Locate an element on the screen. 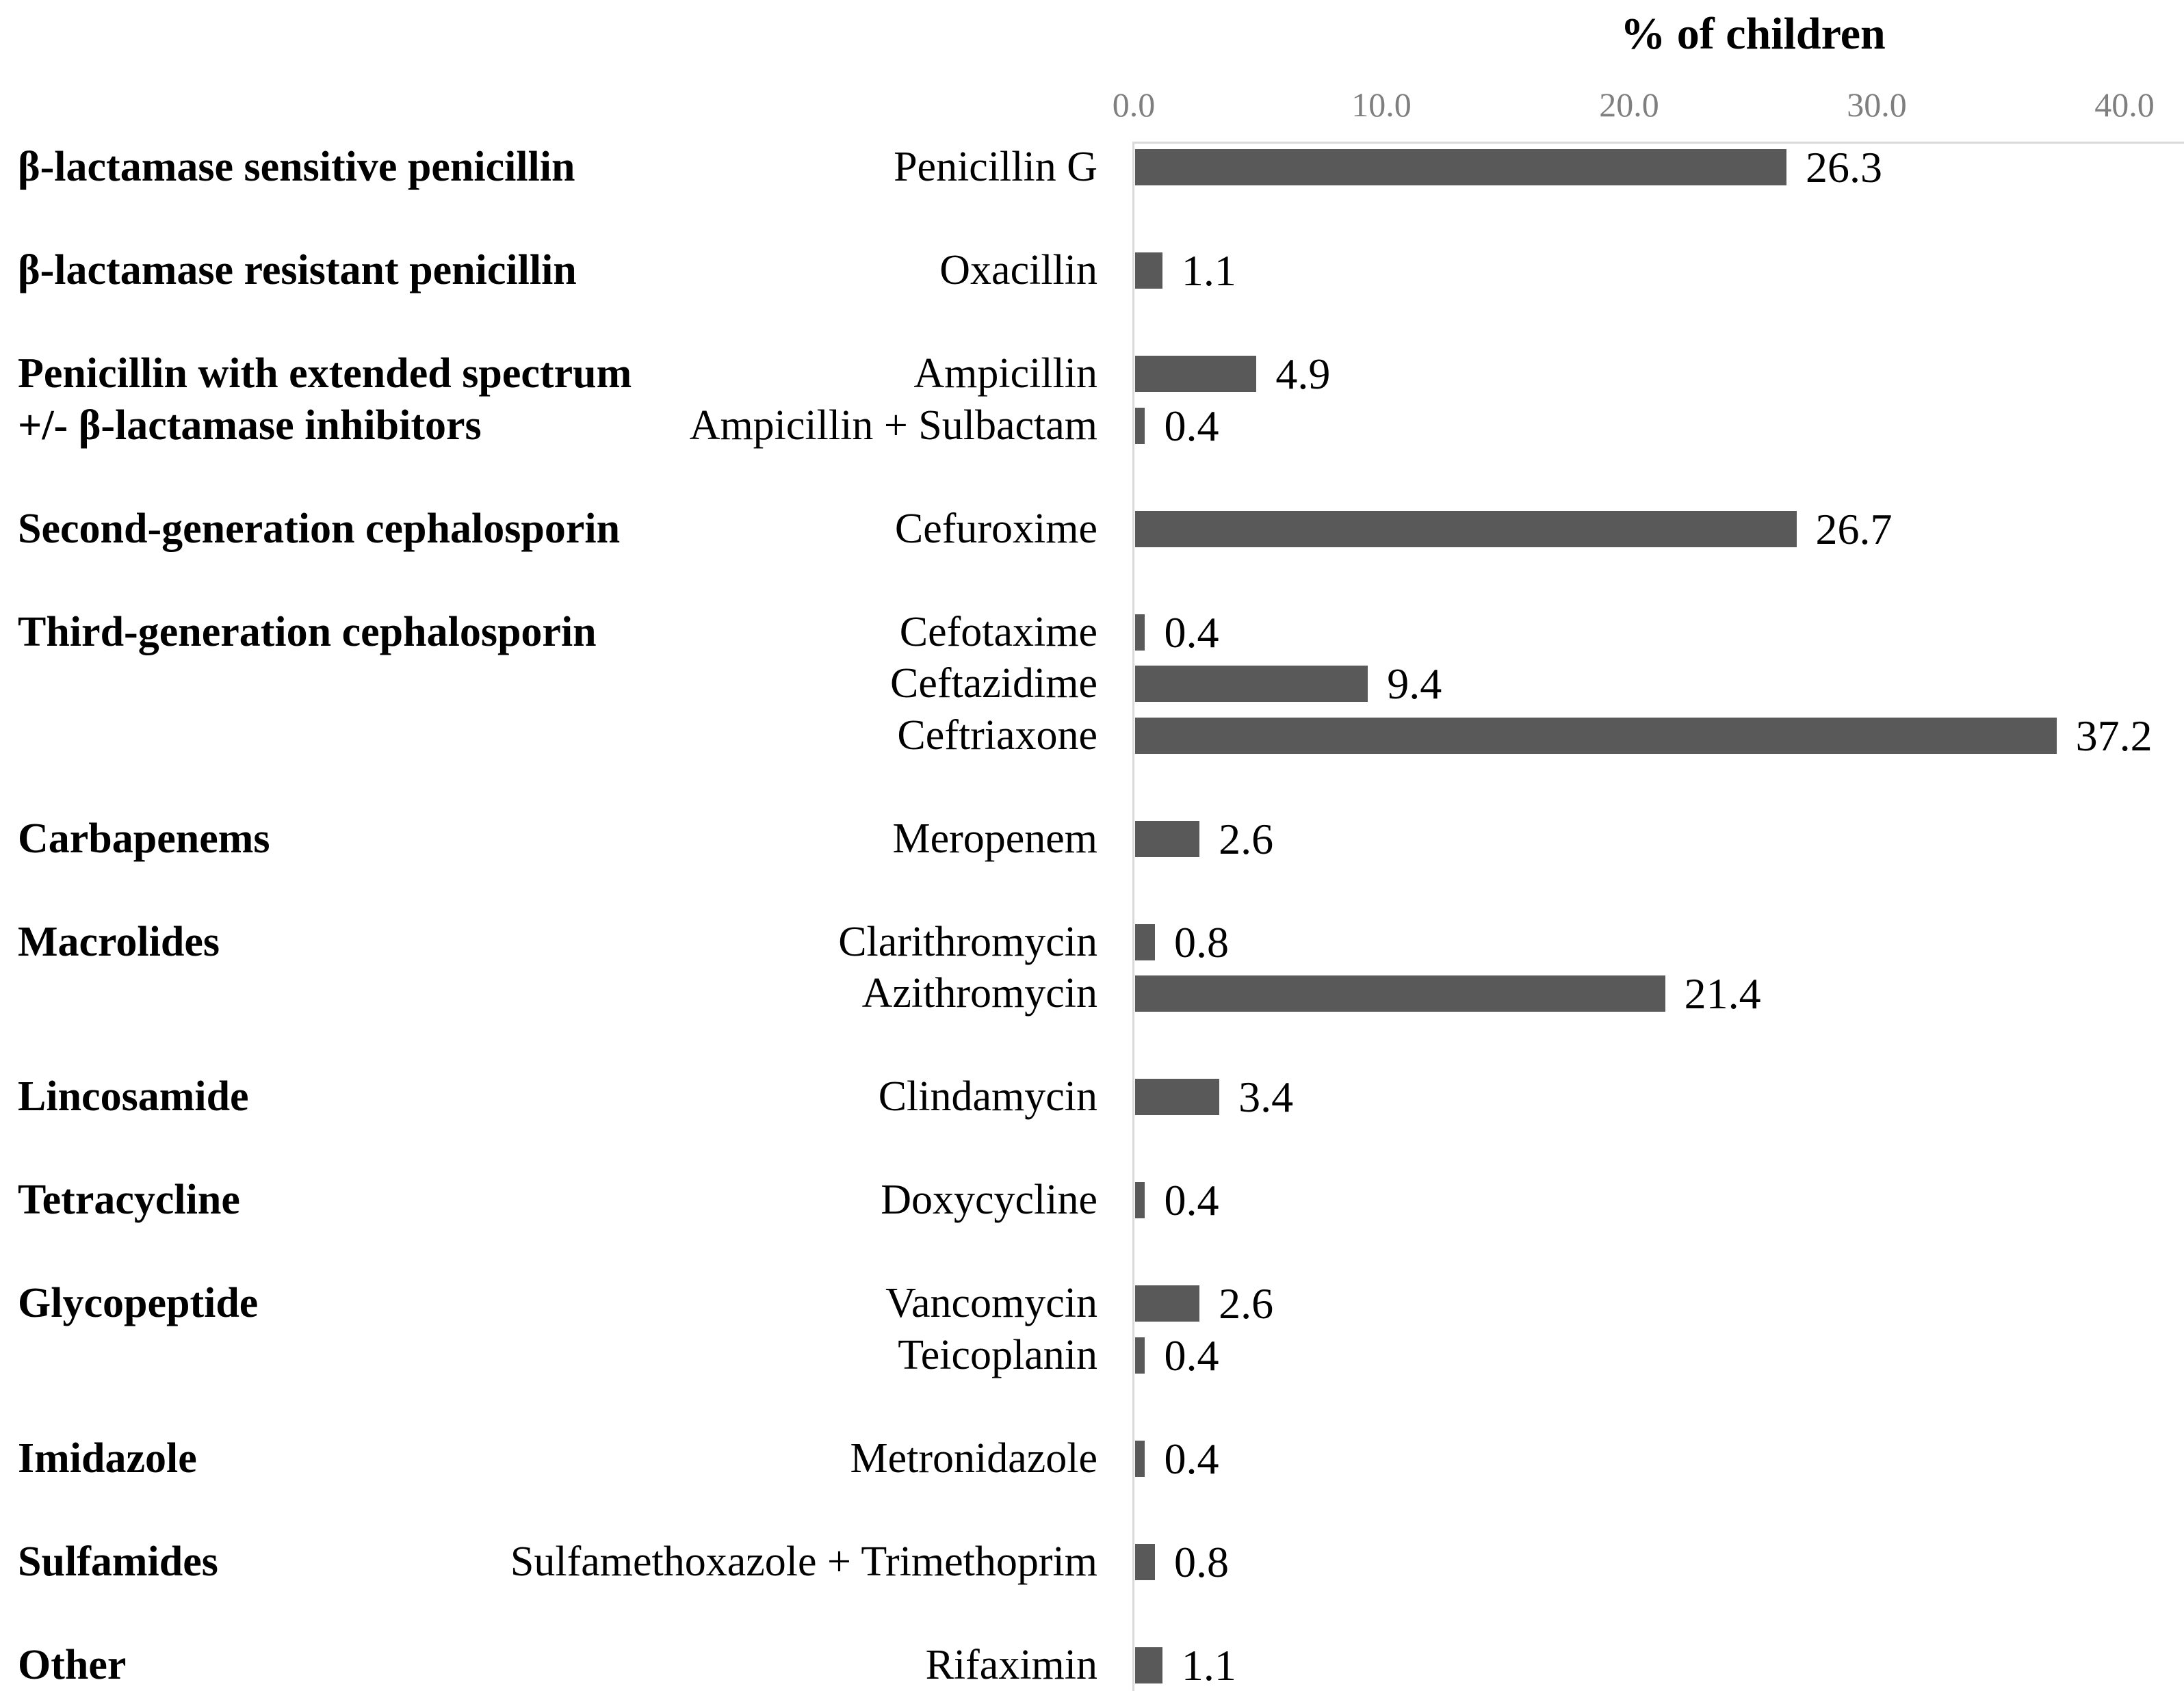 The height and width of the screenshot is (1704, 2184). drug-label: Metronidazole is located at coordinates (973, 1458).